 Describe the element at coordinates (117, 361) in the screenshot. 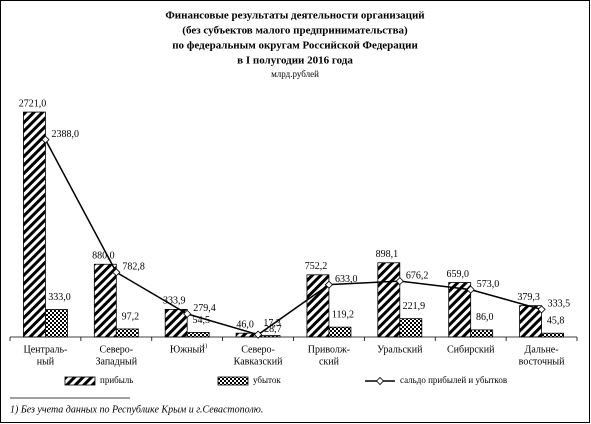

I see `x-tick-label: Западный` at that location.